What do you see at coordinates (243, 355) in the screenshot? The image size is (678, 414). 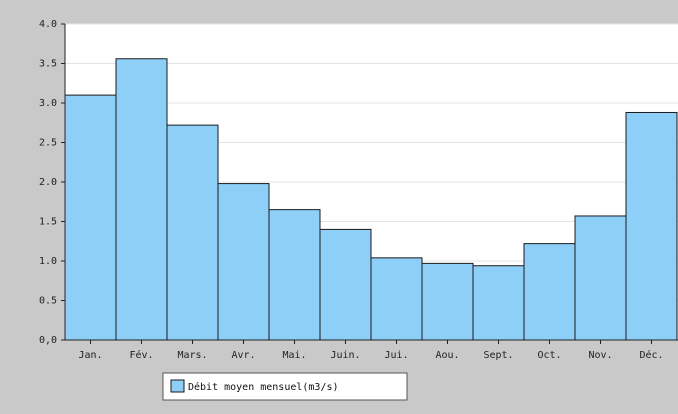 I see `x-tick-label: Avr.` at bounding box center [243, 355].